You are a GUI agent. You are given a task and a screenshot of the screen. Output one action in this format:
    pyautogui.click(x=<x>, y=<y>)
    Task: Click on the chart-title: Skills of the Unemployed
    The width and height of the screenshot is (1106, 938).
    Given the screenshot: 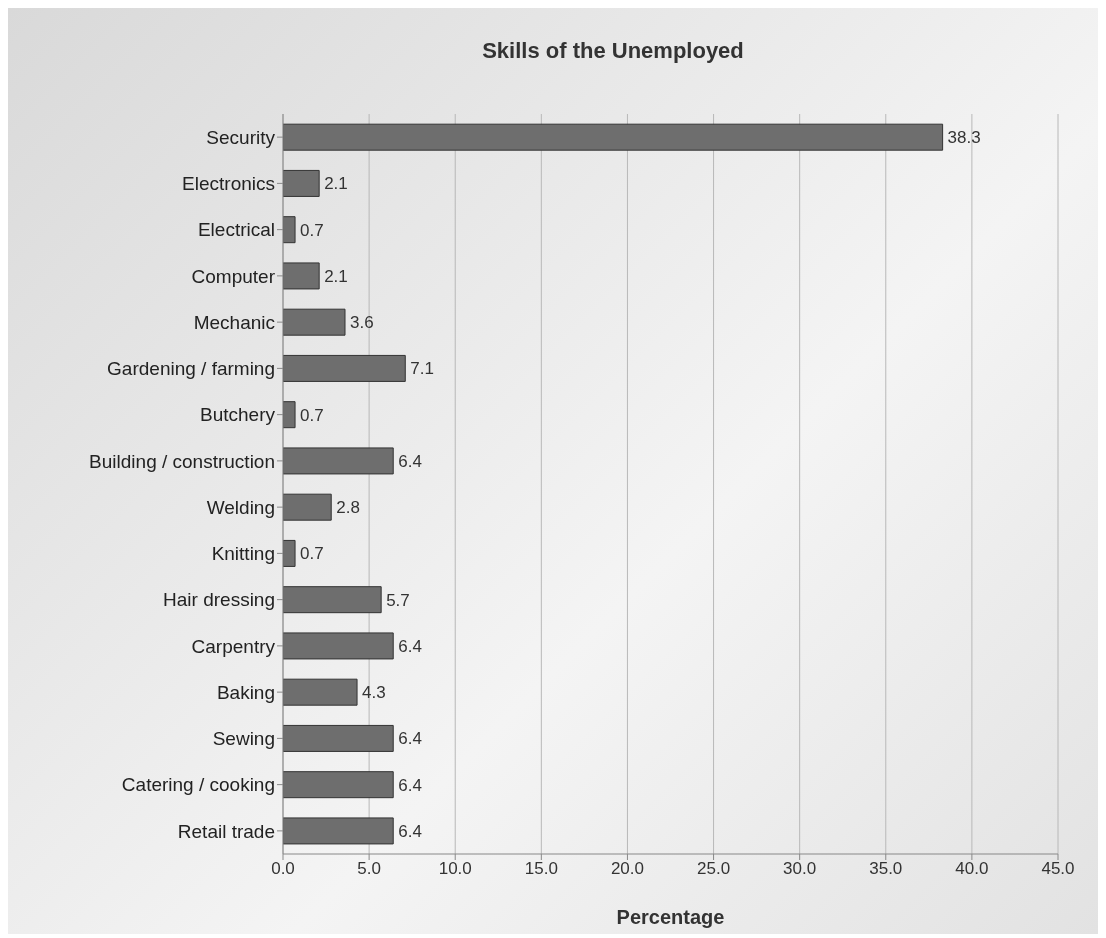 What is the action you would take?
    pyautogui.click(x=613, y=51)
    